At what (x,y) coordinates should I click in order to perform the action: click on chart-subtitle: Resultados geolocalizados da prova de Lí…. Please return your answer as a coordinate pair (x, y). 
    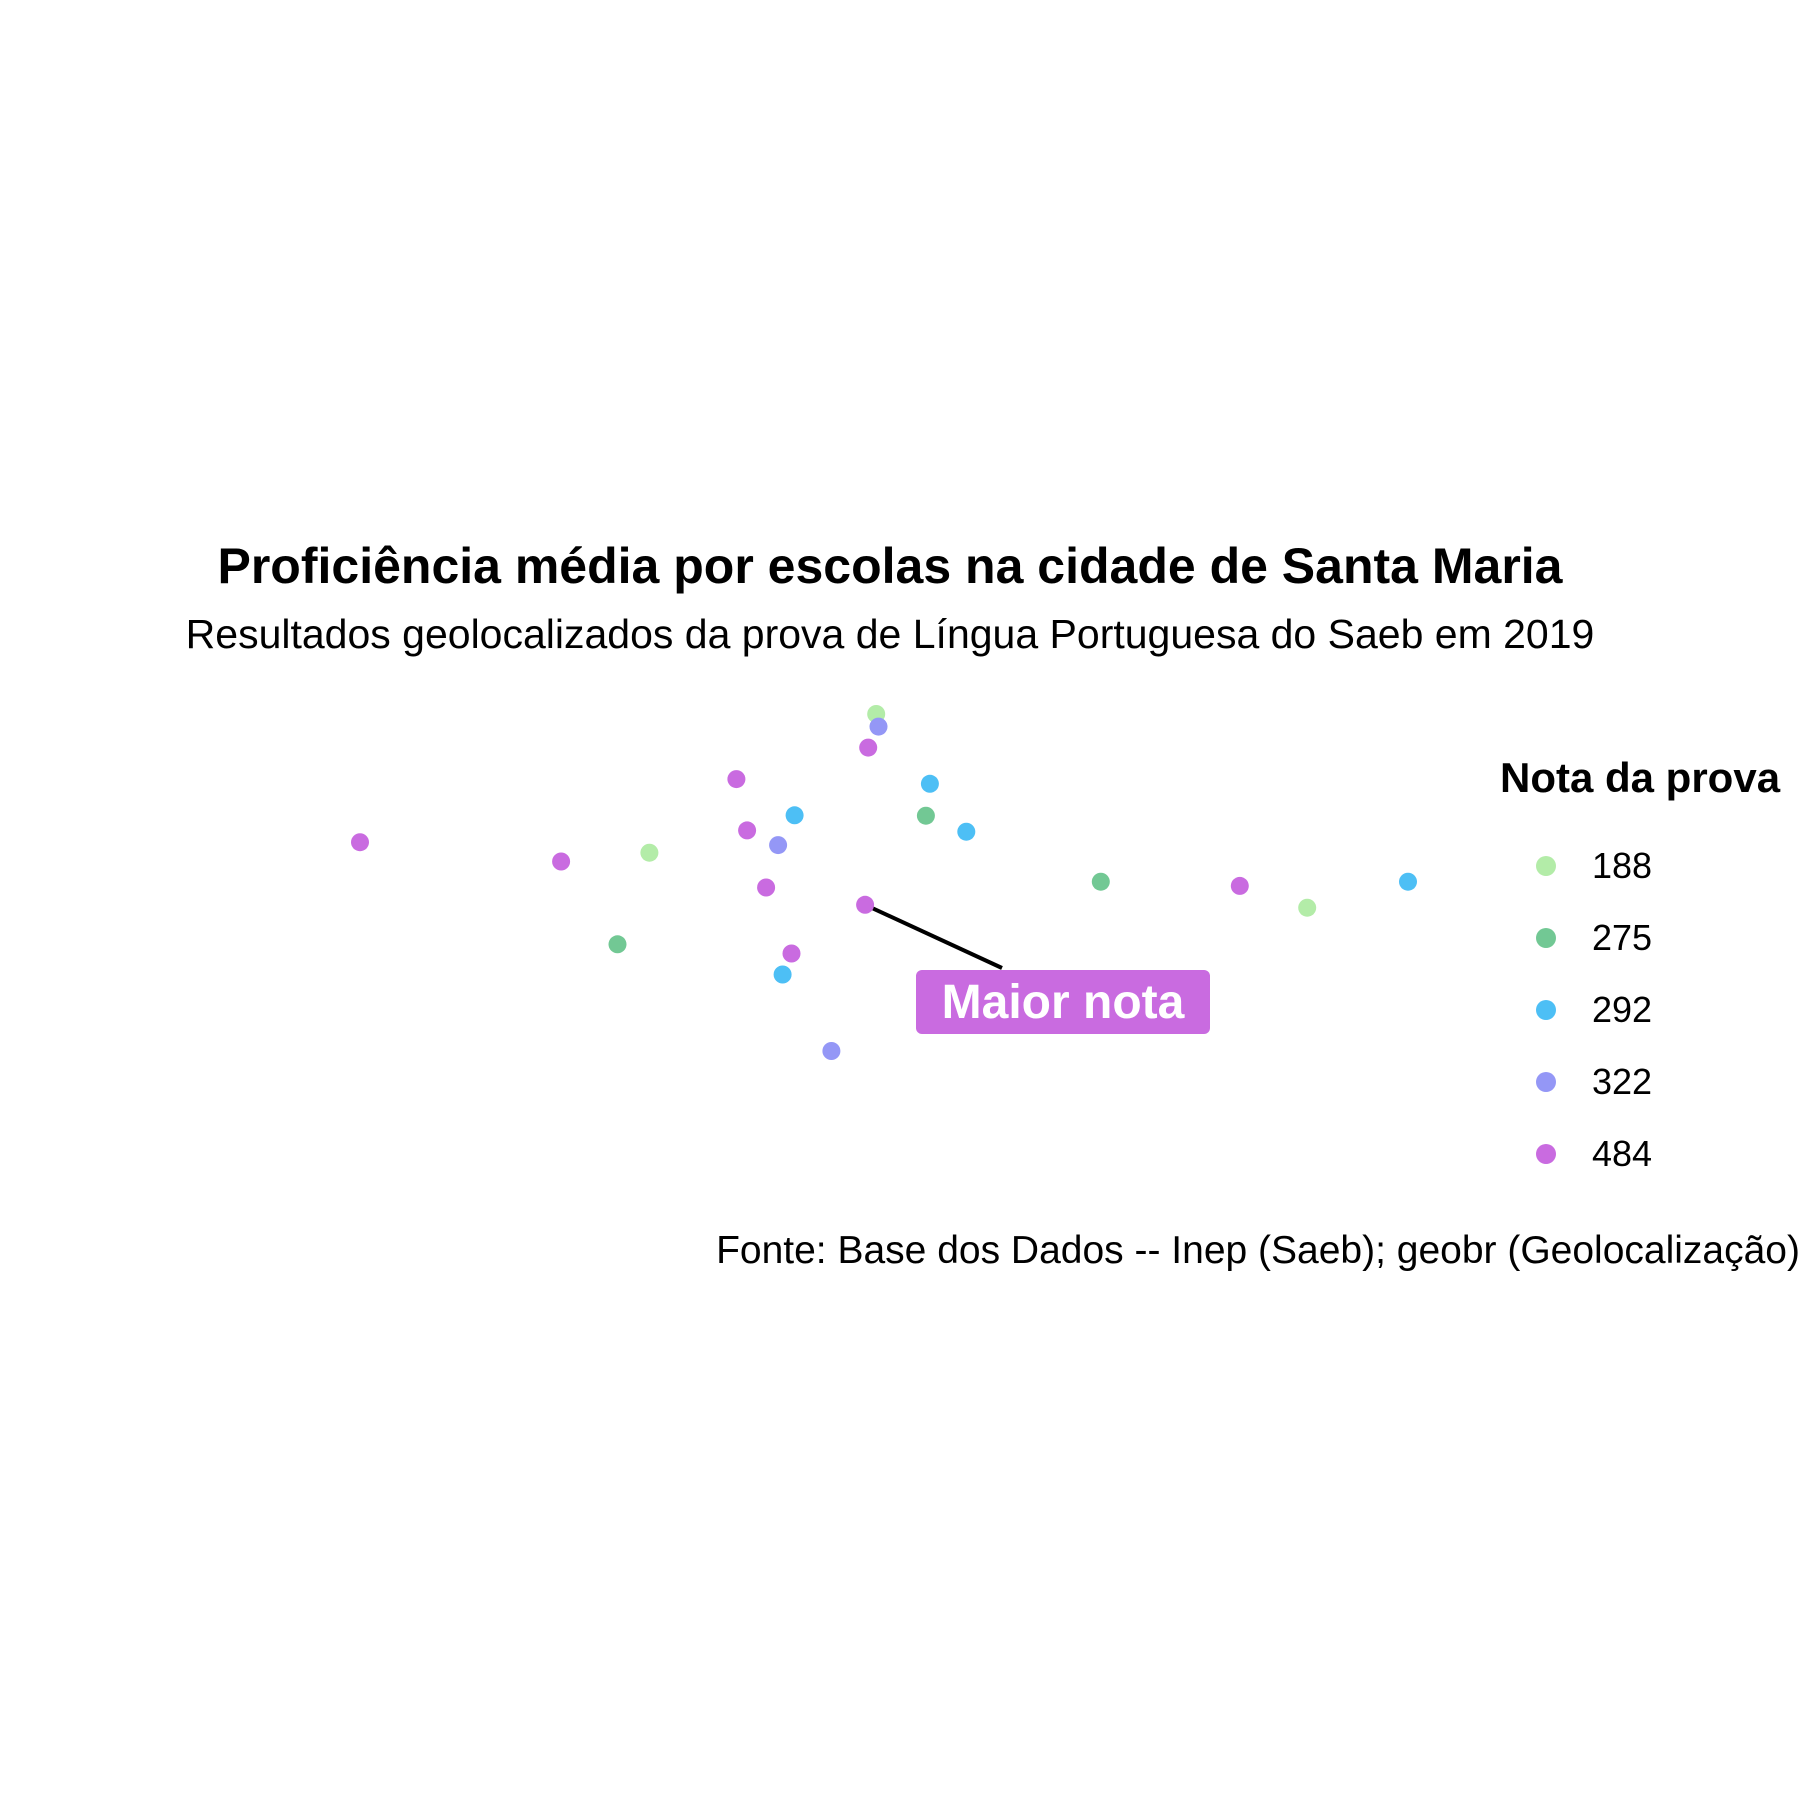
    Looking at the image, I should click on (890, 634).